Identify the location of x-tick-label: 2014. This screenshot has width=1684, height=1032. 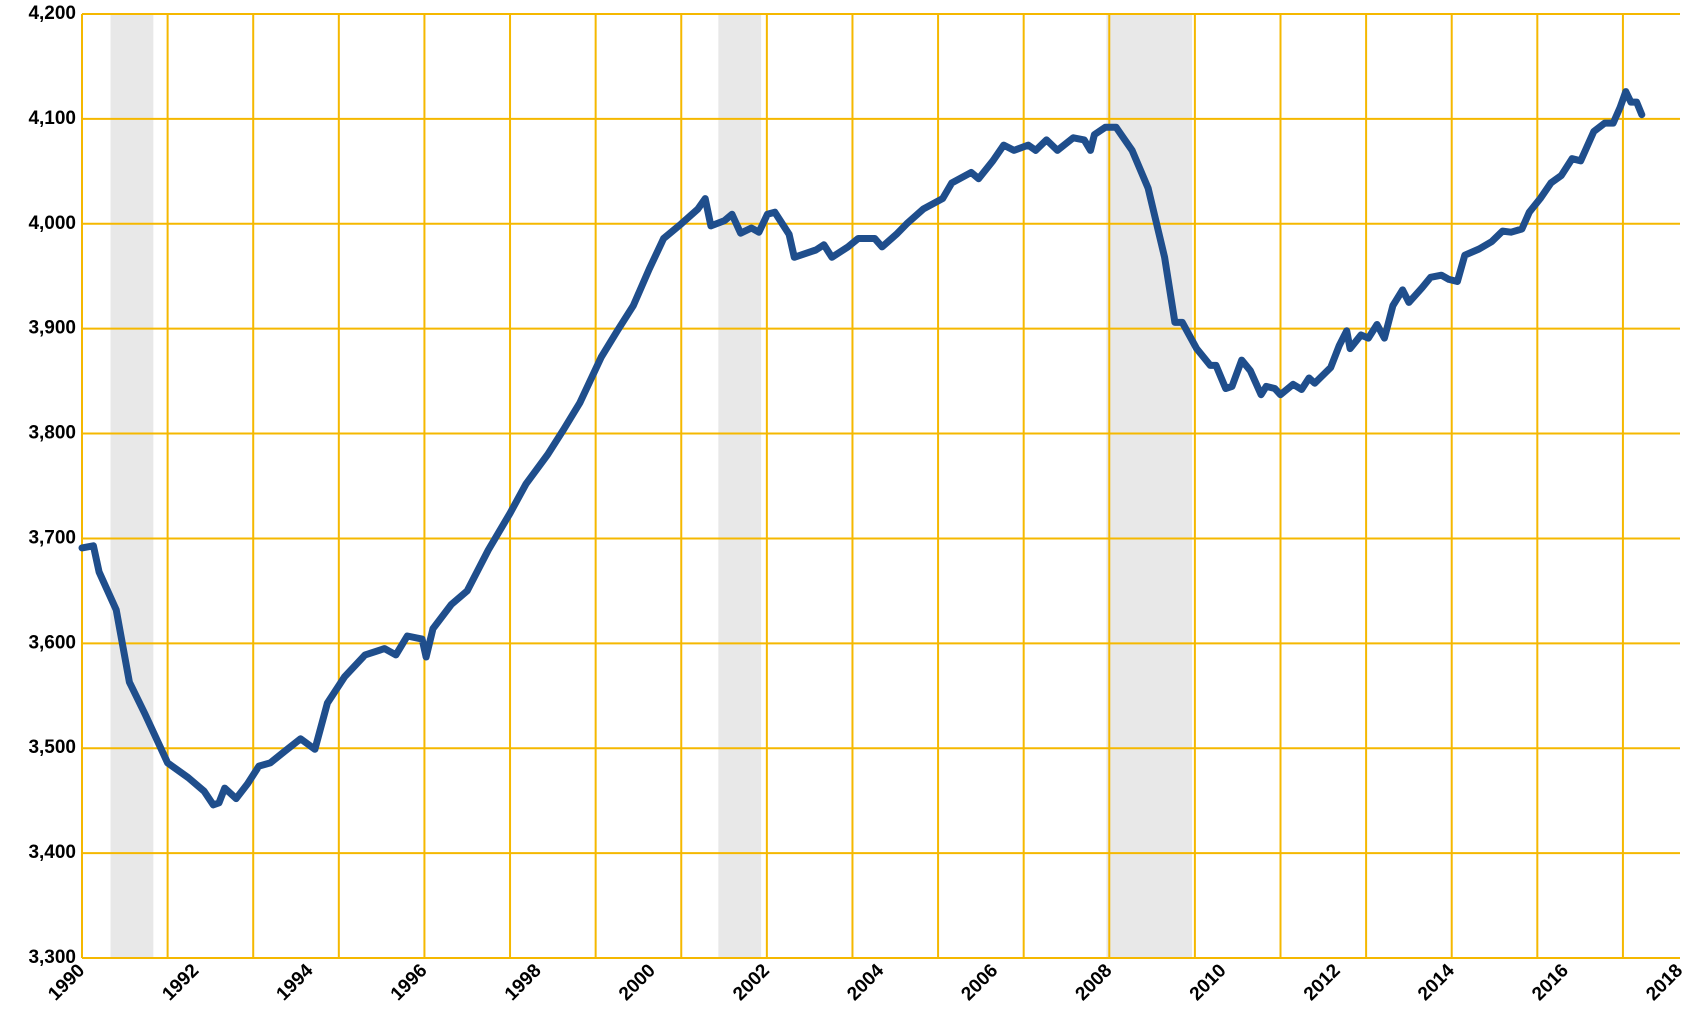
(1436, 982).